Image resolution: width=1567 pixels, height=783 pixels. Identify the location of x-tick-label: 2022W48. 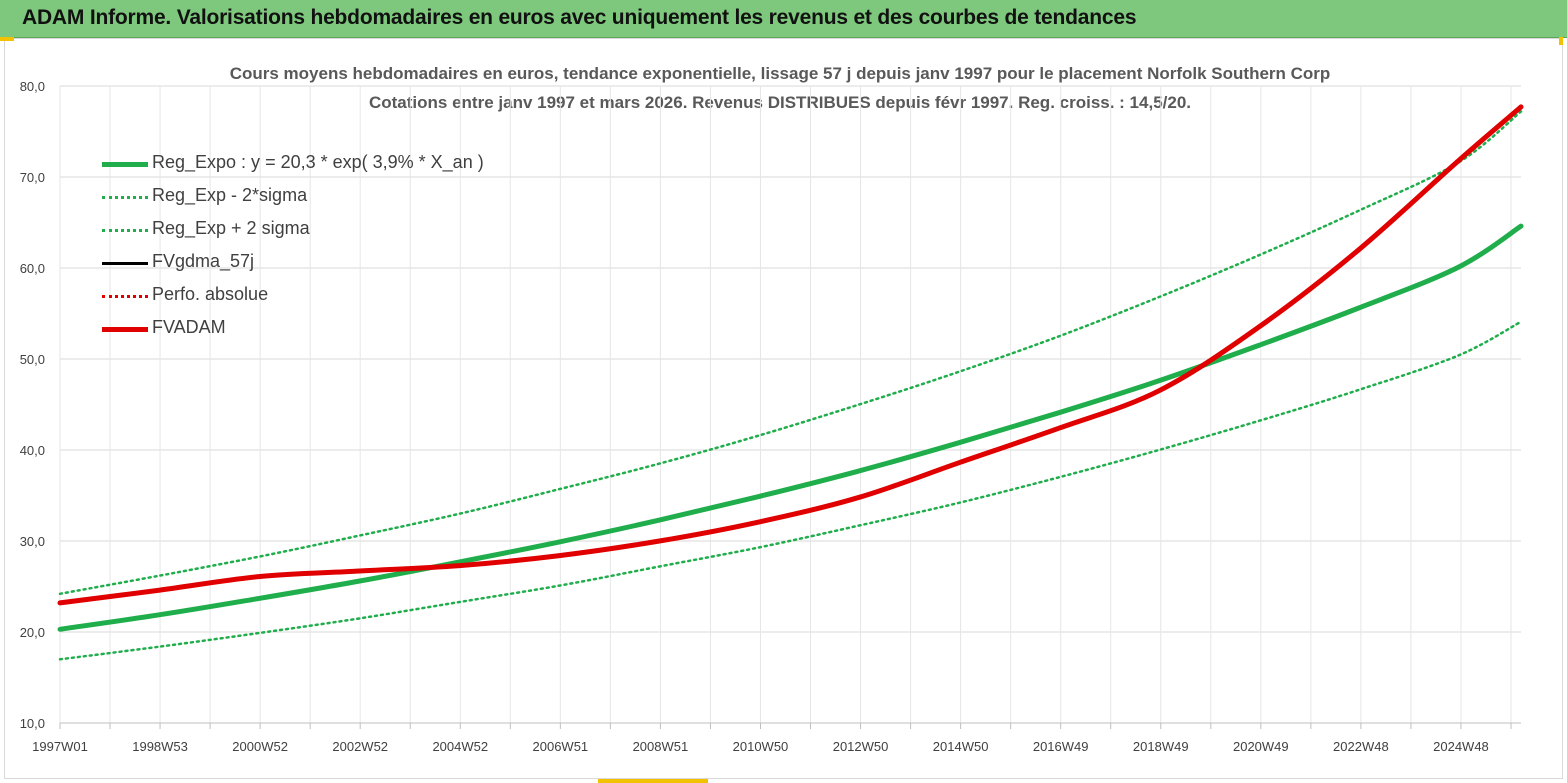
(1361, 746).